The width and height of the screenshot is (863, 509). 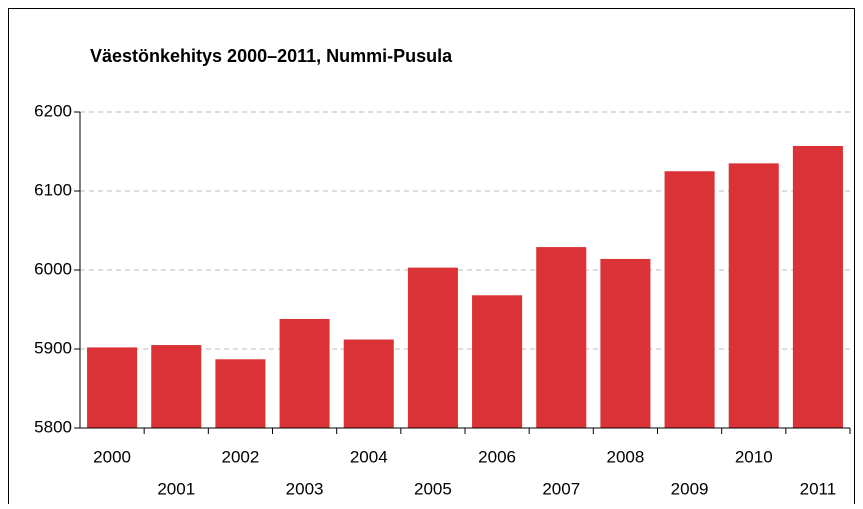 What do you see at coordinates (561, 488) in the screenshot?
I see `x-tick-label: 2007` at bounding box center [561, 488].